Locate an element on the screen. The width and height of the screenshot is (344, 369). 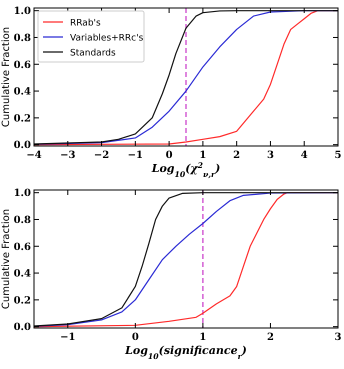
x-axis-title: Log$_{10}$(significance$_{r}$) is located at coordinates (185, 352).